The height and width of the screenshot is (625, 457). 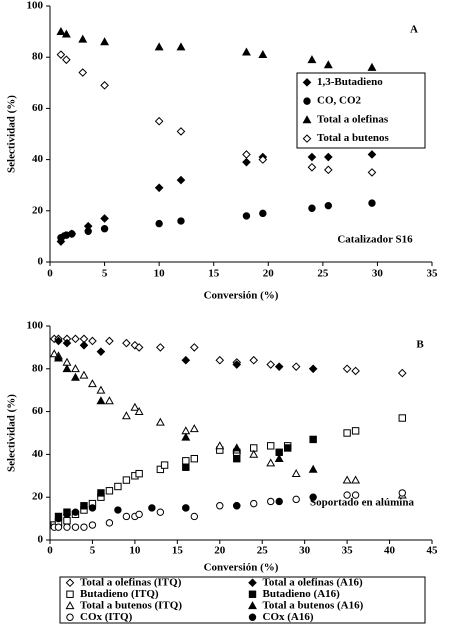 I want to click on x-tick-label: 45, so click(x=433, y=551).